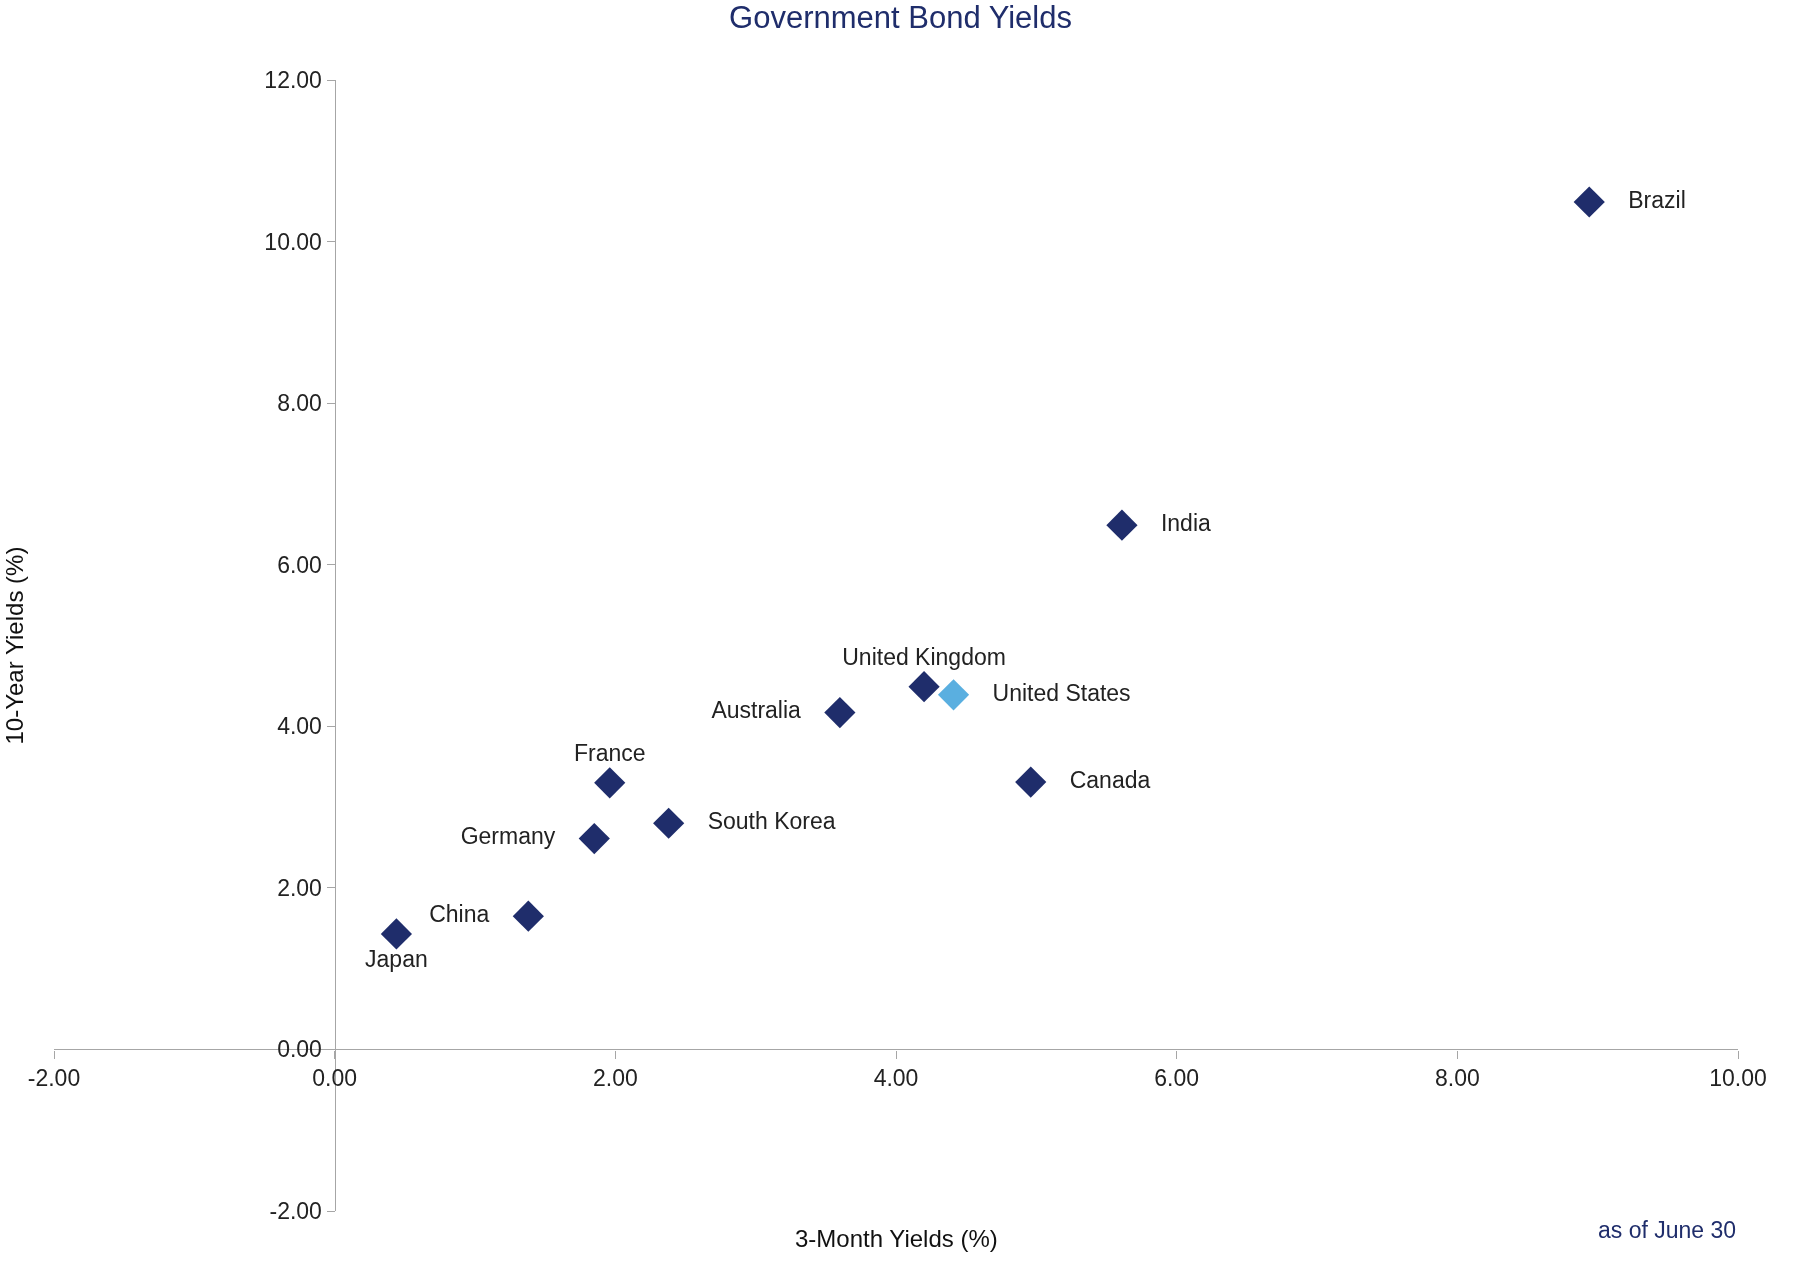 This screenshot has width=1801, height=1267. Describe the element at coordinates (299, 1049) in the screenshot. I see `y-tick-label: 0.00` at that location.